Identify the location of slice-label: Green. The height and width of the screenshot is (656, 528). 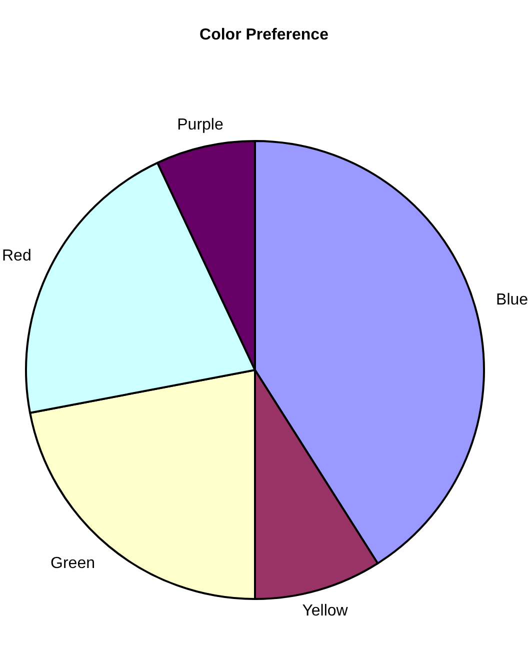
(73, 563).